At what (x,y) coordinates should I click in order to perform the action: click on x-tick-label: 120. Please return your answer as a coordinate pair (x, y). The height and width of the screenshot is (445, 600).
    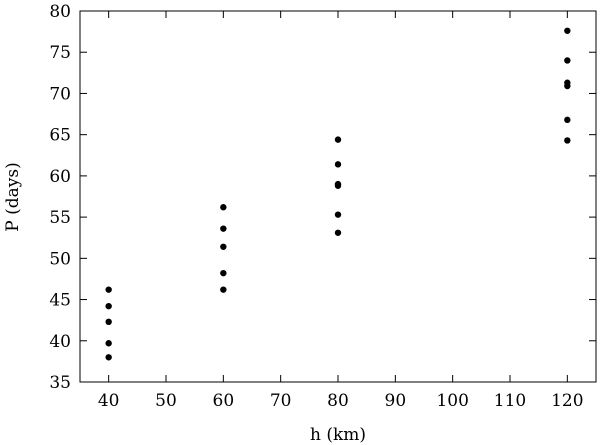
    Looking at the image, I should click on (567, 401).